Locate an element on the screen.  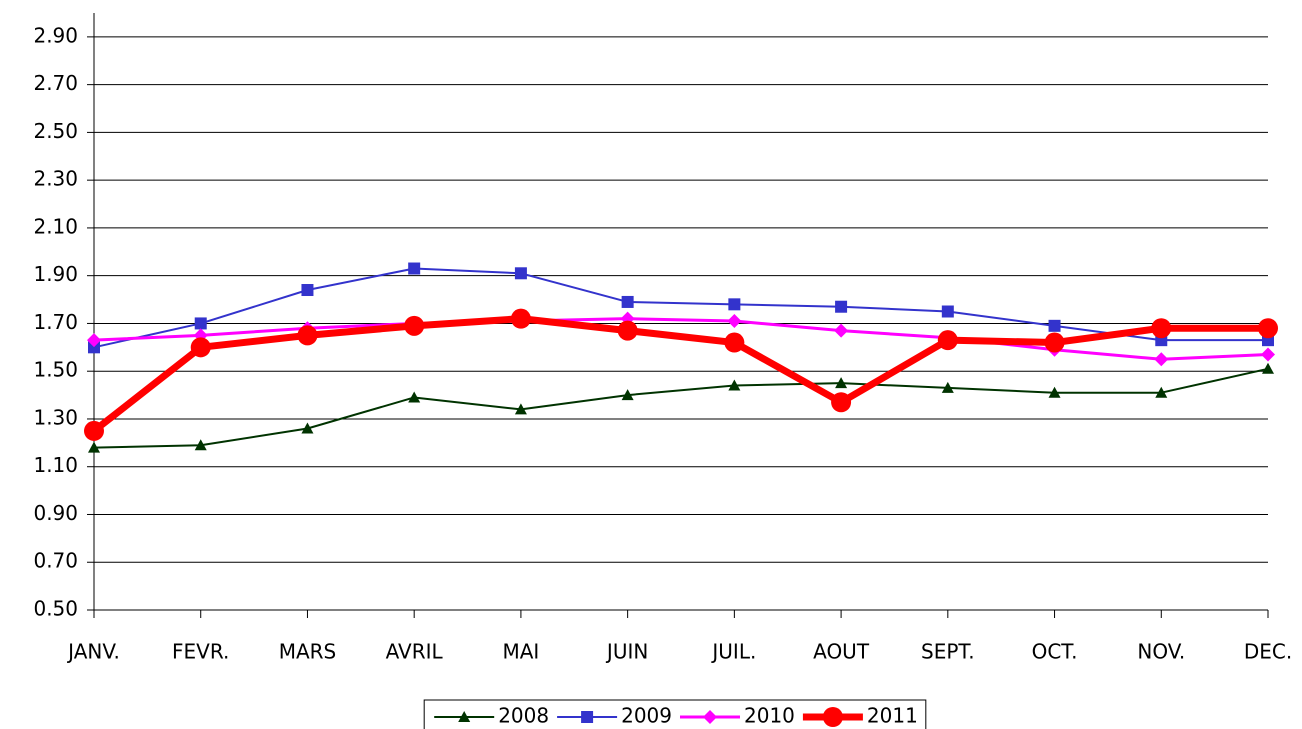
y-tick-label: 2.10 is located at coordinates (55, 226).